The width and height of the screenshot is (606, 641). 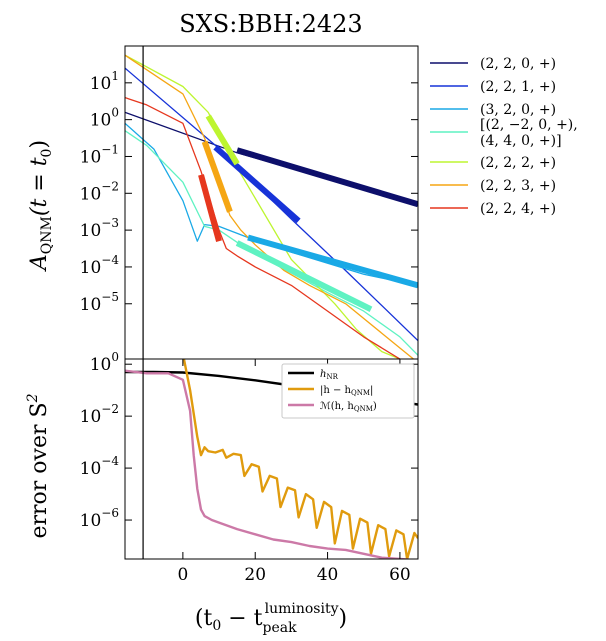 I want to click on bottom-legend-label-1: |h − hQNM|, so click(x=346, y=391).